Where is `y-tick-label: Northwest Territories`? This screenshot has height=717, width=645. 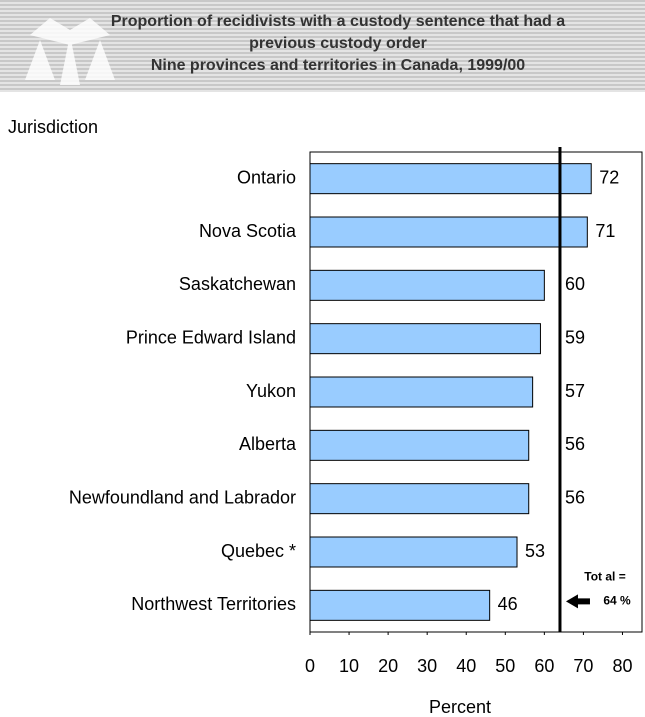
y-tick-label: Northwest Territories is located at coordinates (213, 604).